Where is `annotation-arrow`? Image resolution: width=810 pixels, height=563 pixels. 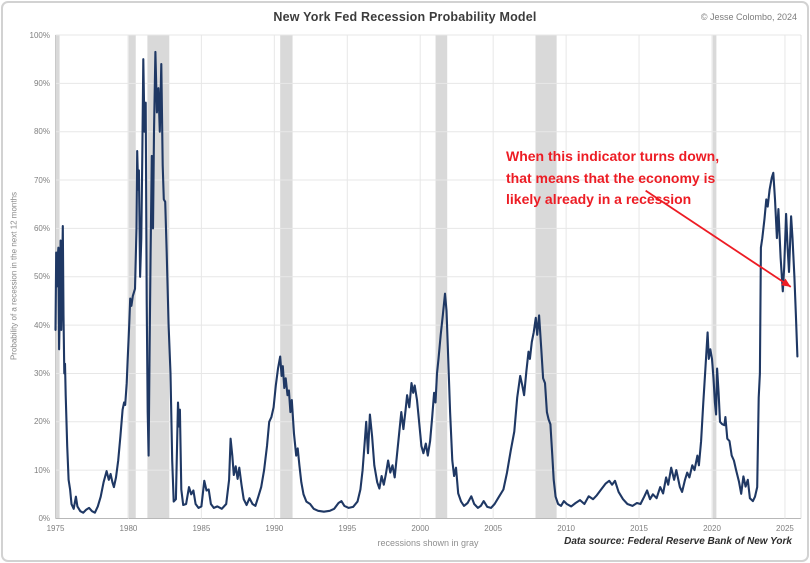 annotation-arrow is located at coordinates (718, 238).